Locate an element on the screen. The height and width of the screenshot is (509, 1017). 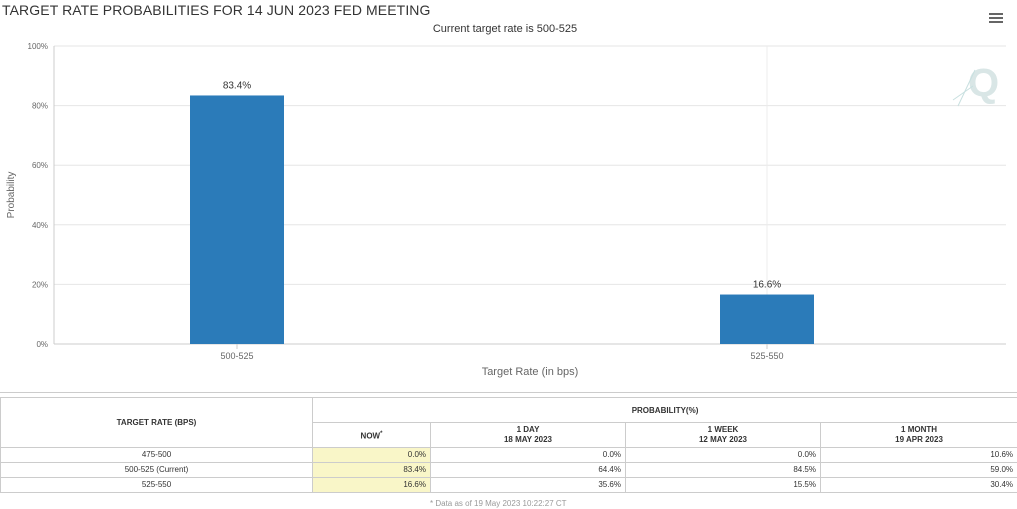
y-tick-label: 0% is located at coordinates (42, 344).